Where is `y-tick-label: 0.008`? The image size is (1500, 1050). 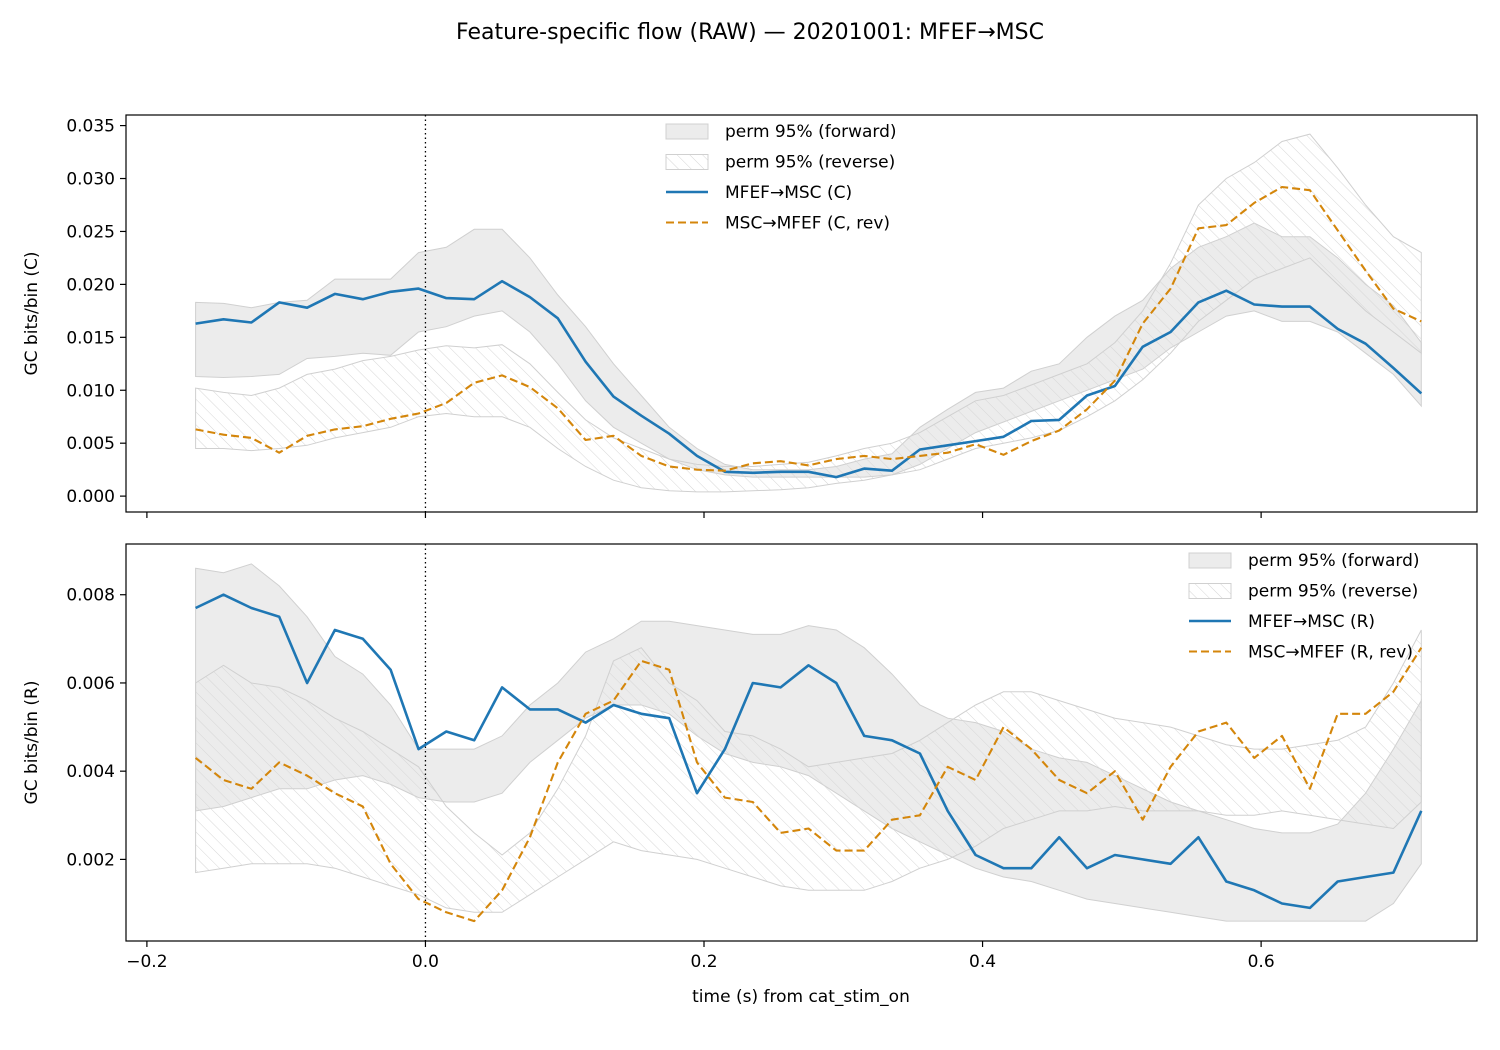
y-tick-label: 0.008 is located at coordinates (90, 596).